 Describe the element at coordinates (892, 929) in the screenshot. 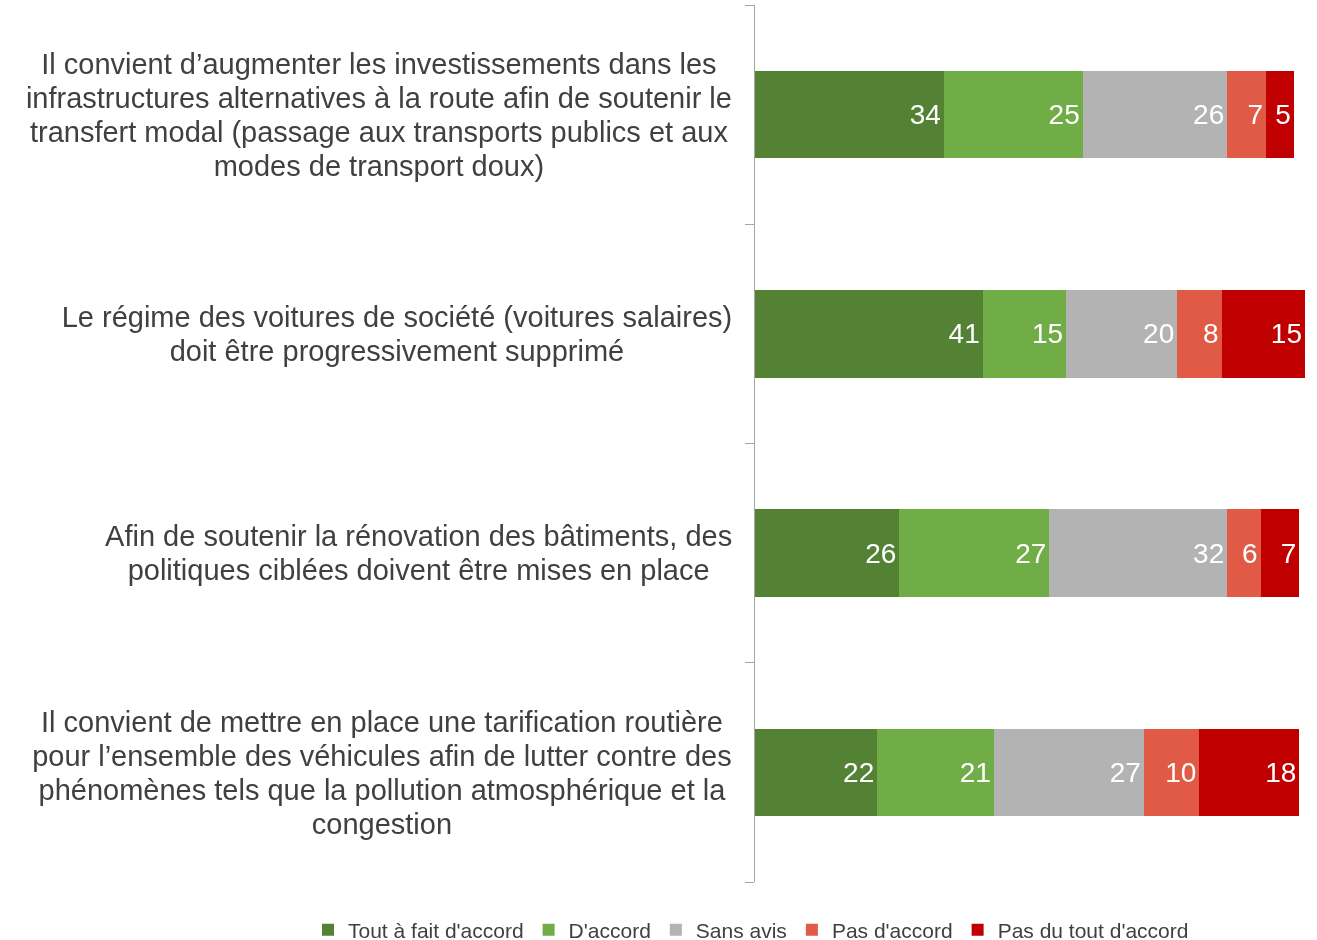

I see `legend-label: Pas d'accord` at that location.